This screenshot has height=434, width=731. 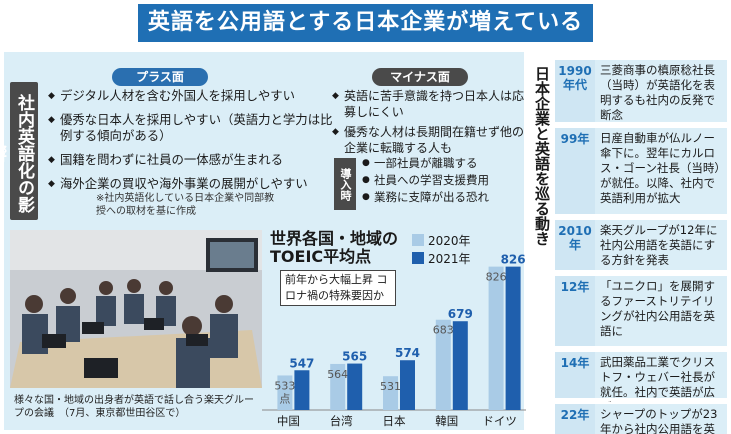 I want to click on side-label-timeline: 日本企業と英語を巡る動き, so click(x=542, y=156).